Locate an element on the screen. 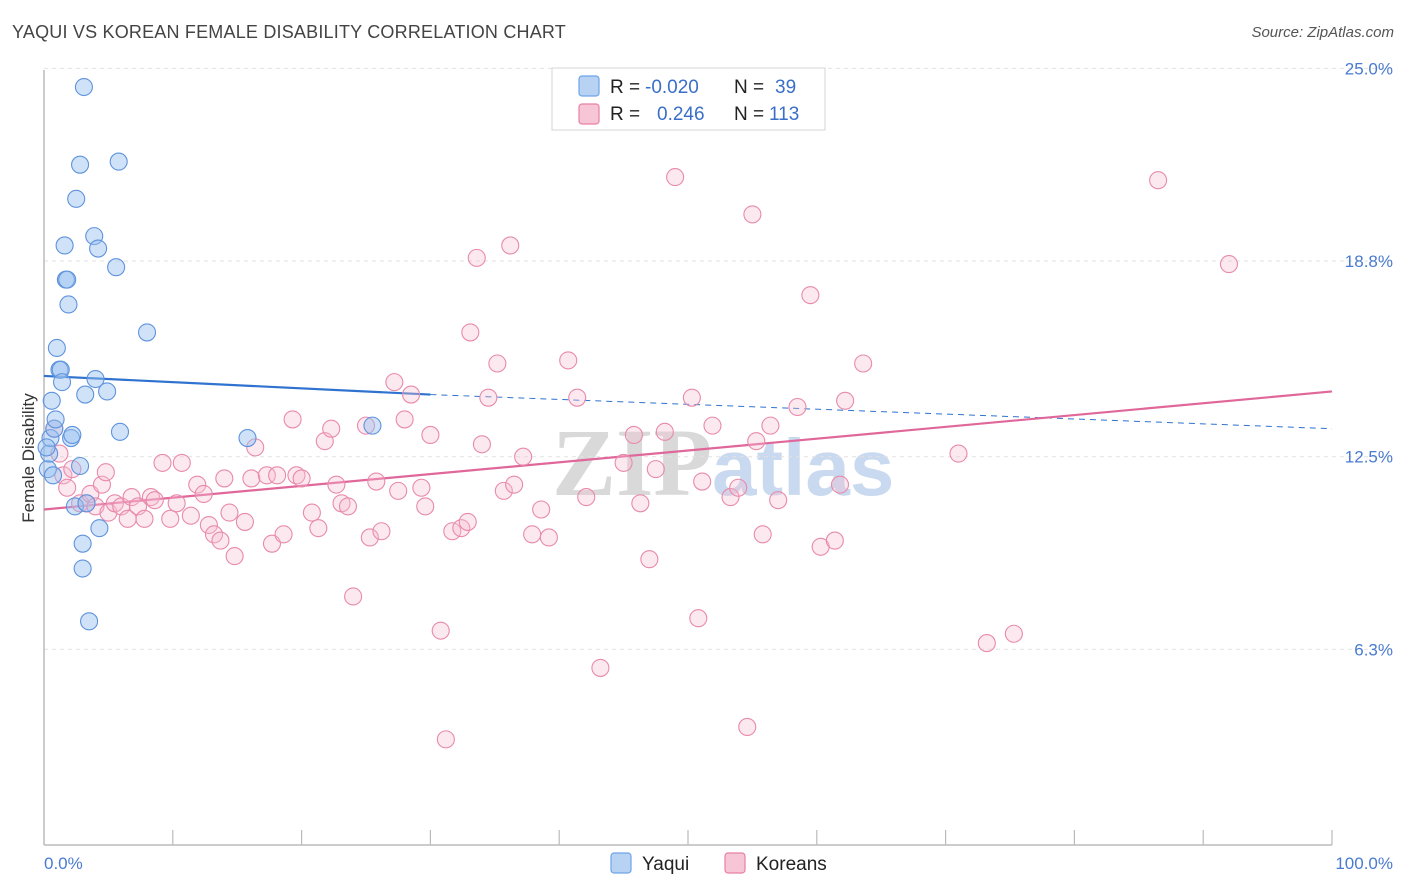 This screenshot has width=1406, height=892. legend-koreans-label: Koreans is located at coordinates (791, 864).